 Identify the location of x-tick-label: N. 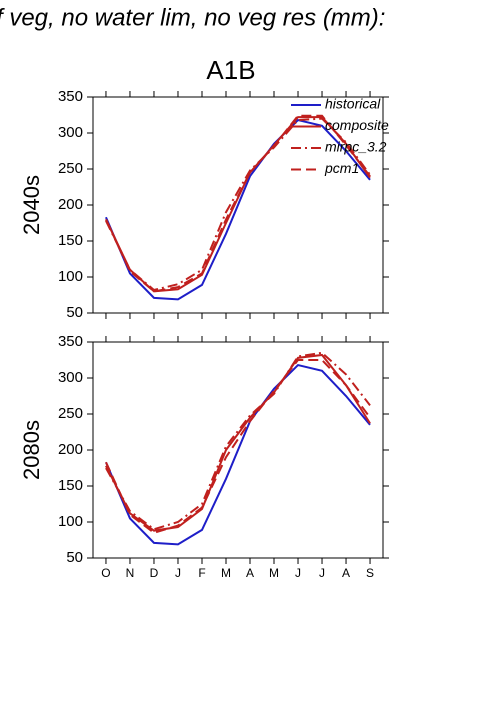
(130, 573).